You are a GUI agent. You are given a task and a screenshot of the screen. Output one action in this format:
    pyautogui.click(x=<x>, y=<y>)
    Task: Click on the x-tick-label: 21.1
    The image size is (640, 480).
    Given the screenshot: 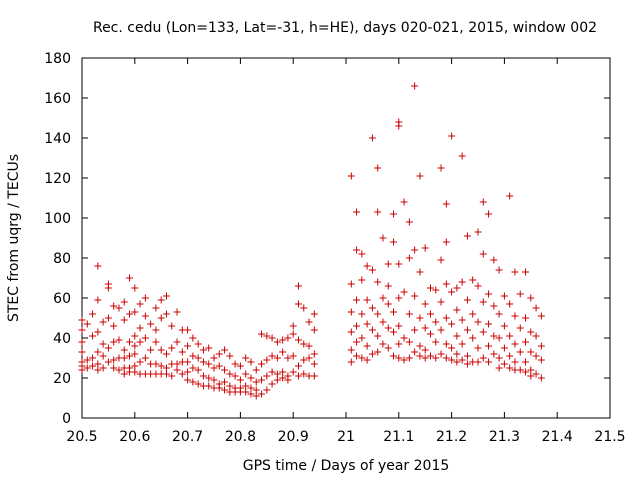 What is the action you would take?
    pyautogui.click(x=398, y=437)
    